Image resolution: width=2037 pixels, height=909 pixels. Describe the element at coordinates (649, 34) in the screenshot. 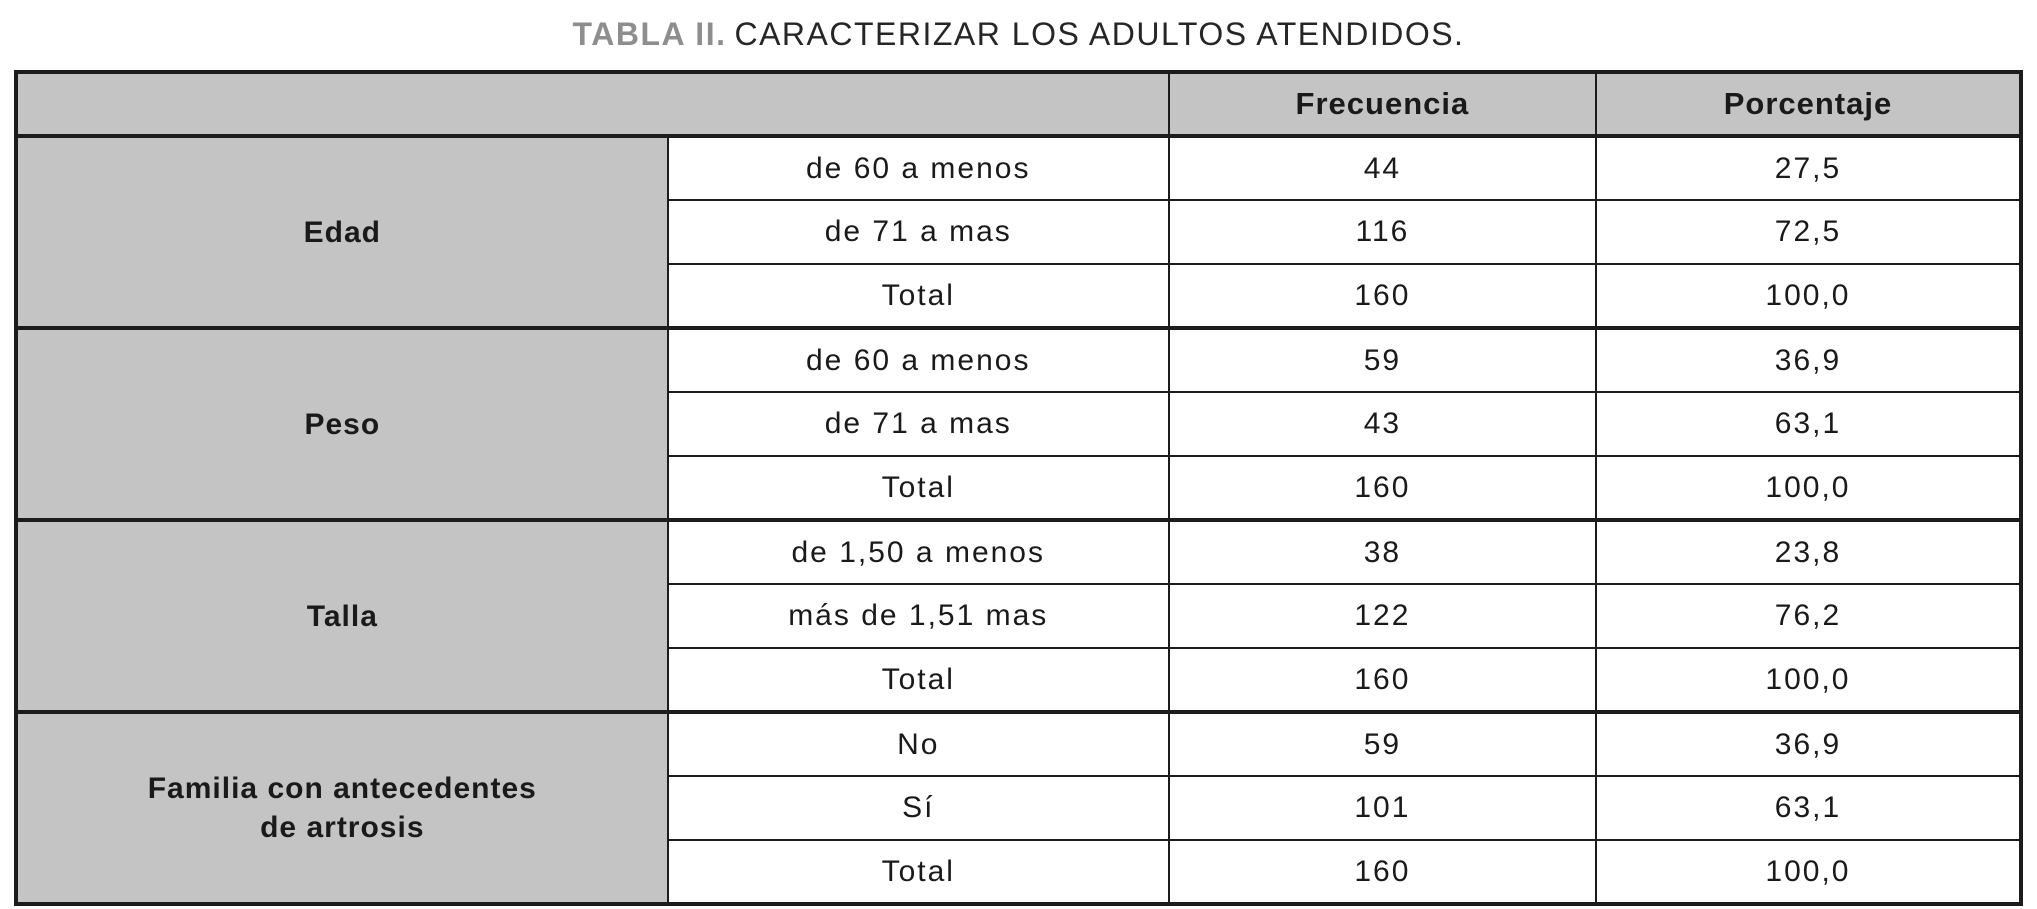

I see `title-label: TABLA II.` at that location.